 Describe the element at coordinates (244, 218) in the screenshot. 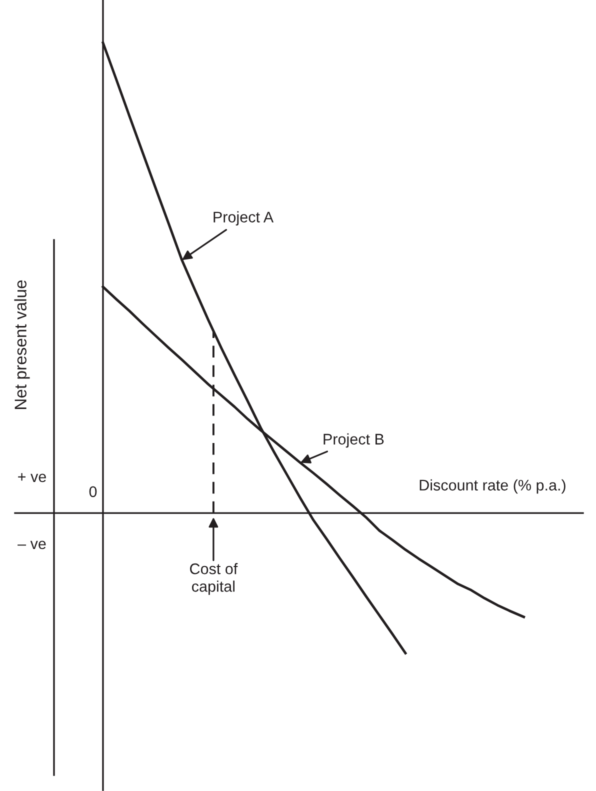

I see `text: Project A` at that location.